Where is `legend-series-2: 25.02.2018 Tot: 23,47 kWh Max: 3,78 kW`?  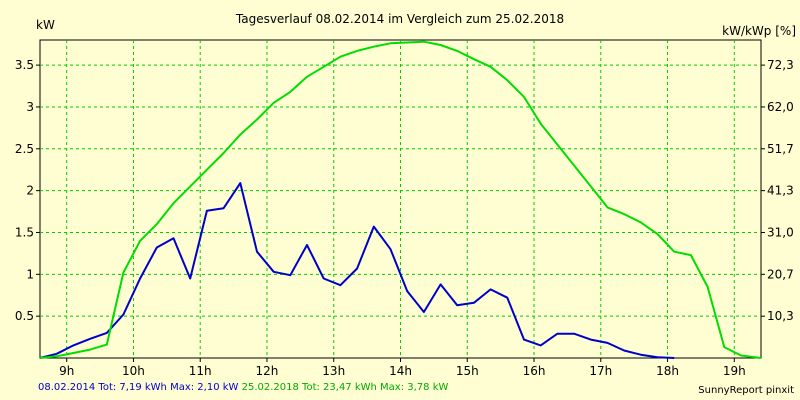
legend-series-2: 25.02.2018 Tot: 23,47 kWh Max: 3,78 kW is located at coordinates (345, 387).